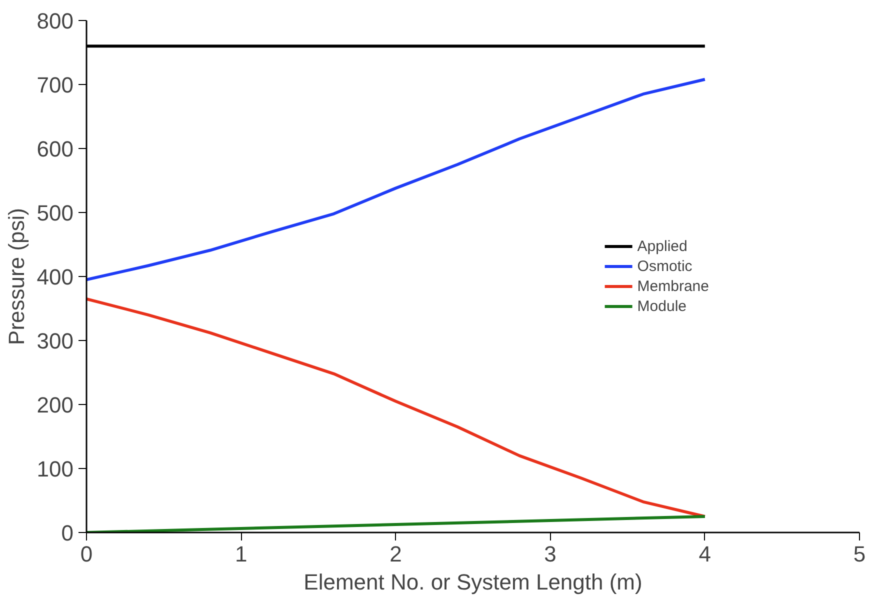 The image size is (869, 597). I want to click on x-axis-title: Element No. or System Length (m), so click(473, 582).